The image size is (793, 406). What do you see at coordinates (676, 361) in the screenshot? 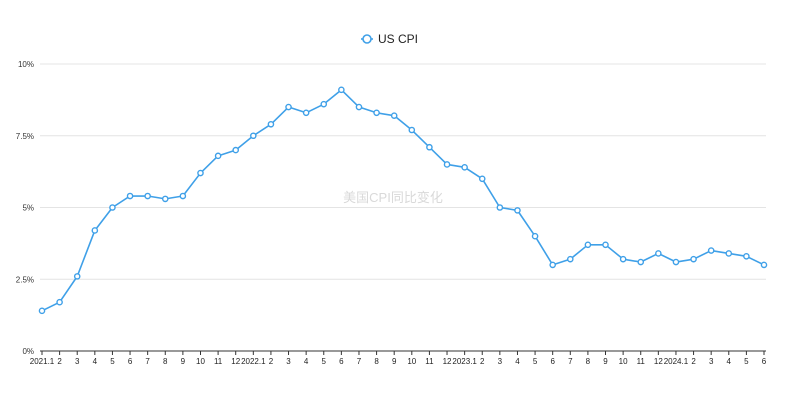
I see `x-tick-label: 2024.1` at bounding box center [676, 361].